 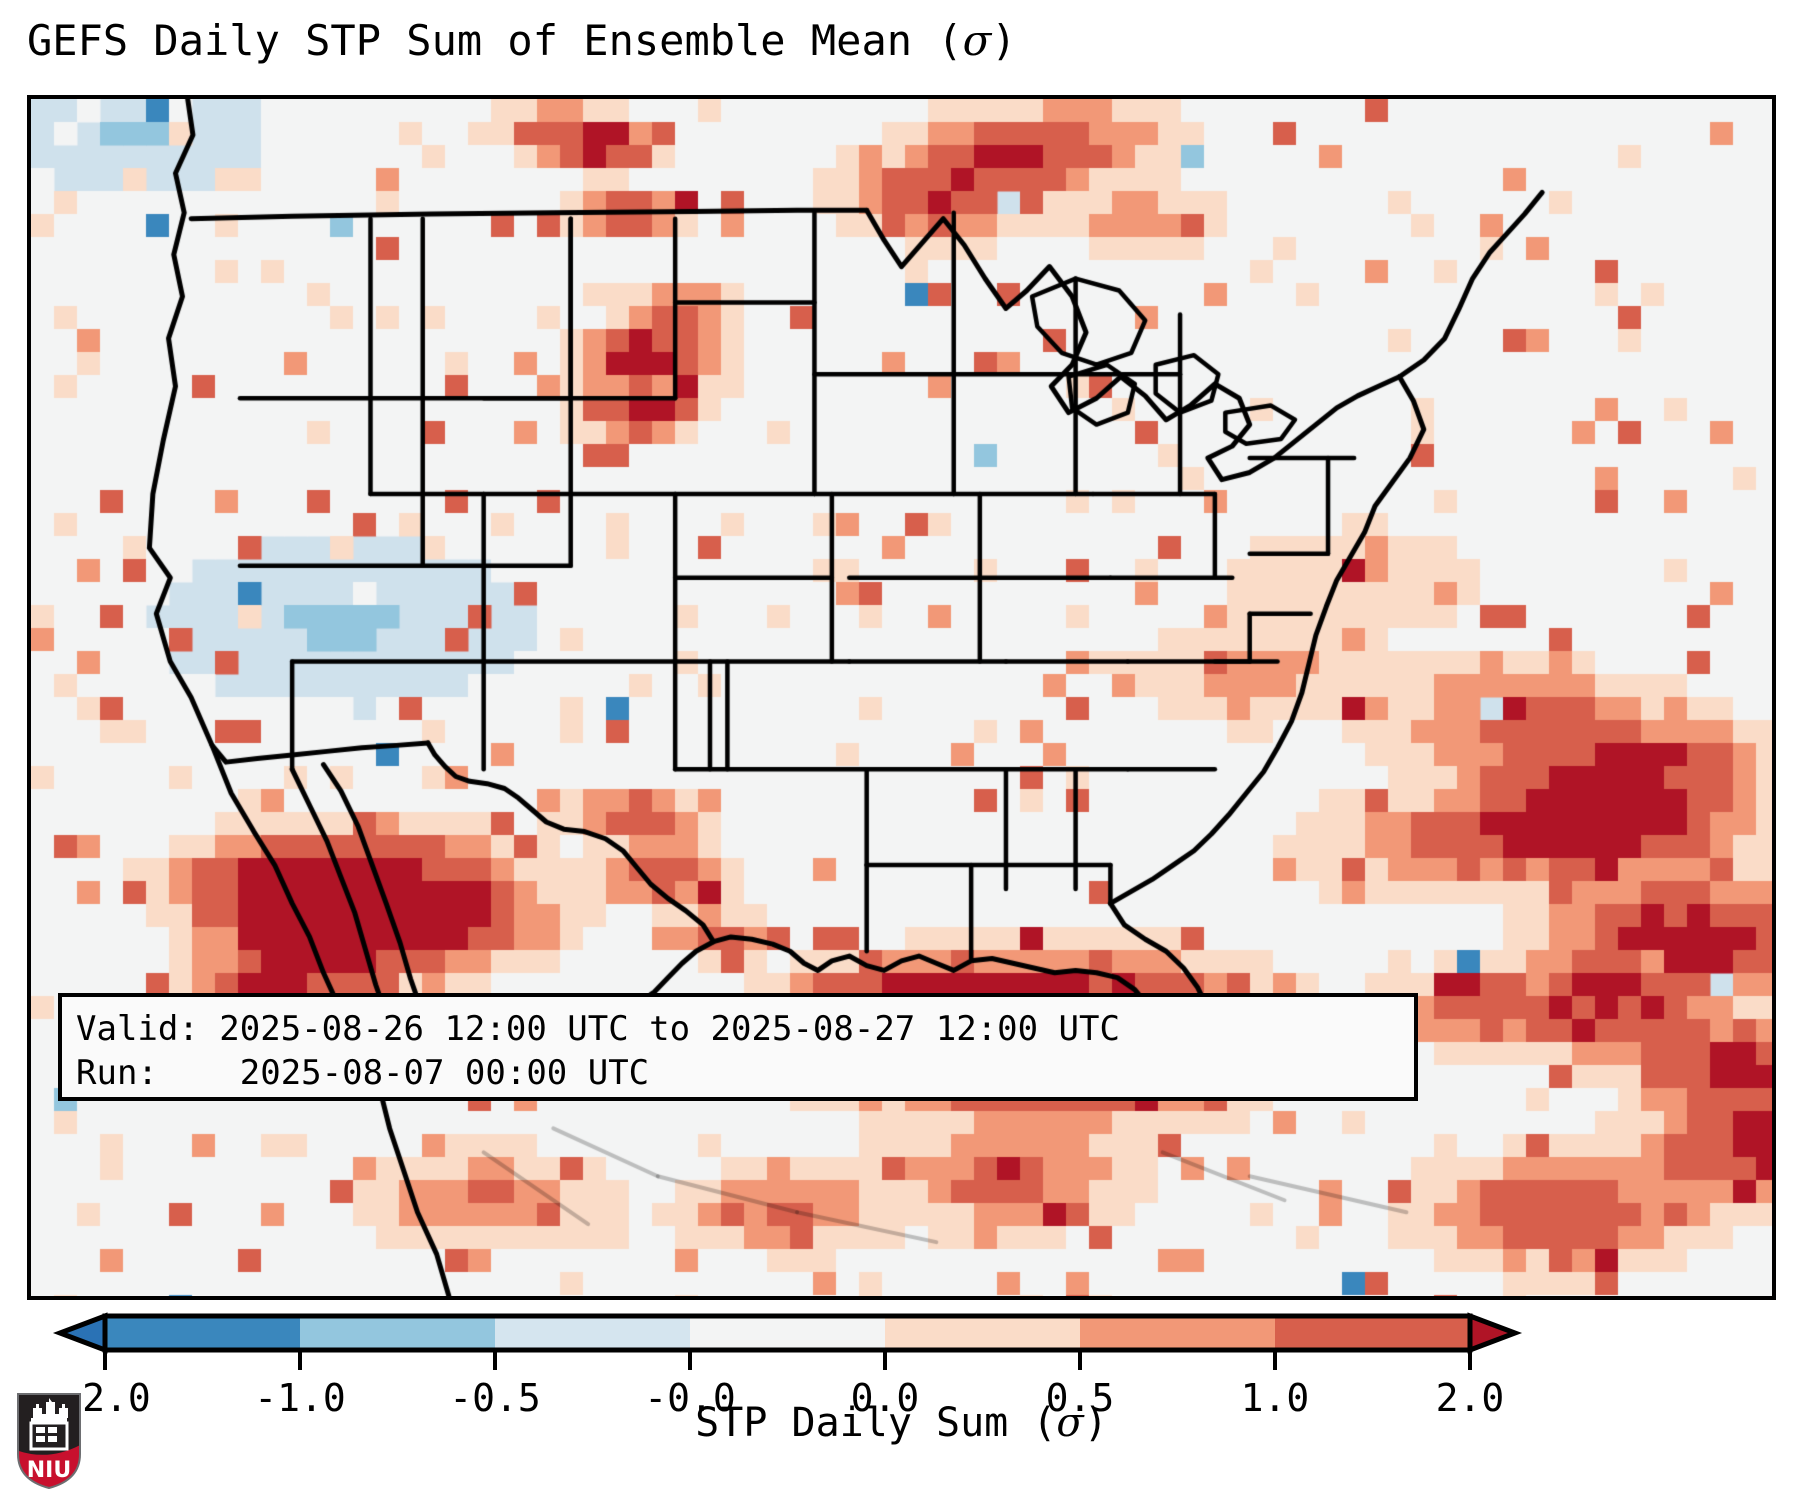 I want to click on page-title: GEFS Daily STP Sum of Ensemble Mean (σ), so click(x=522, y=41).